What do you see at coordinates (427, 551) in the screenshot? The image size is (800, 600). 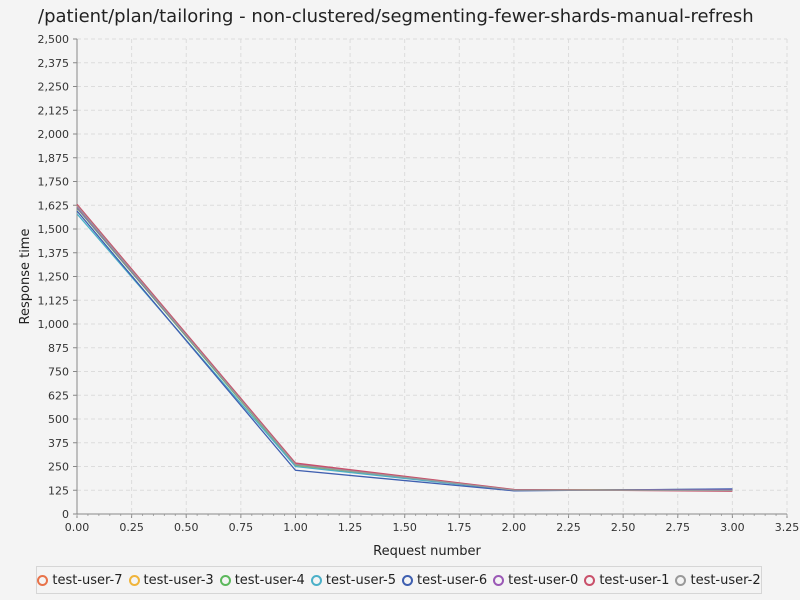 I see `x-axis-title: Request number` at bounding box center [427, 551].